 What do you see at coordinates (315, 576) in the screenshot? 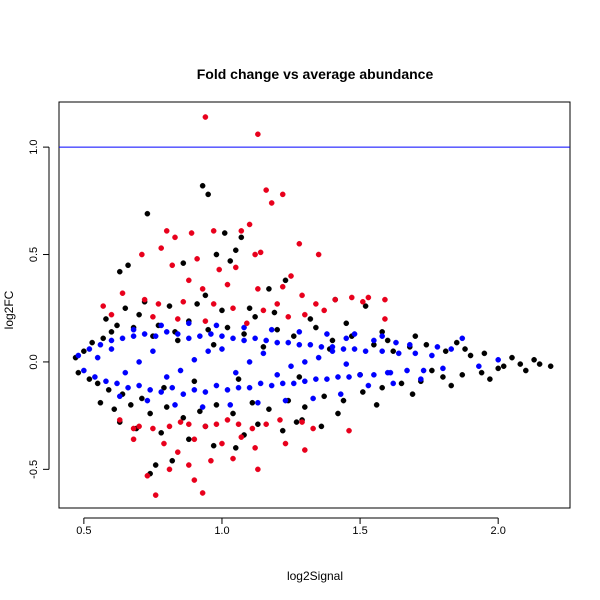
I see `x-axis-label: log2Signal` at bounding box center [315, 576].